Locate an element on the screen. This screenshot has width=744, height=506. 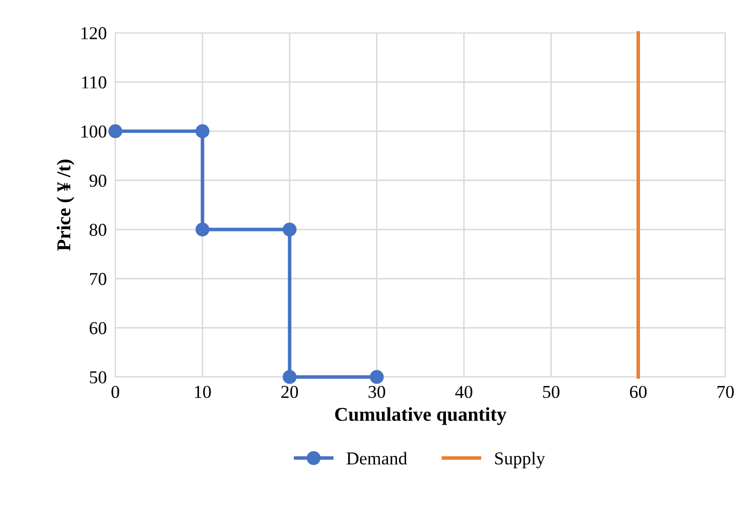
x-tick-label: 40 is located at coordinates (463, 392).